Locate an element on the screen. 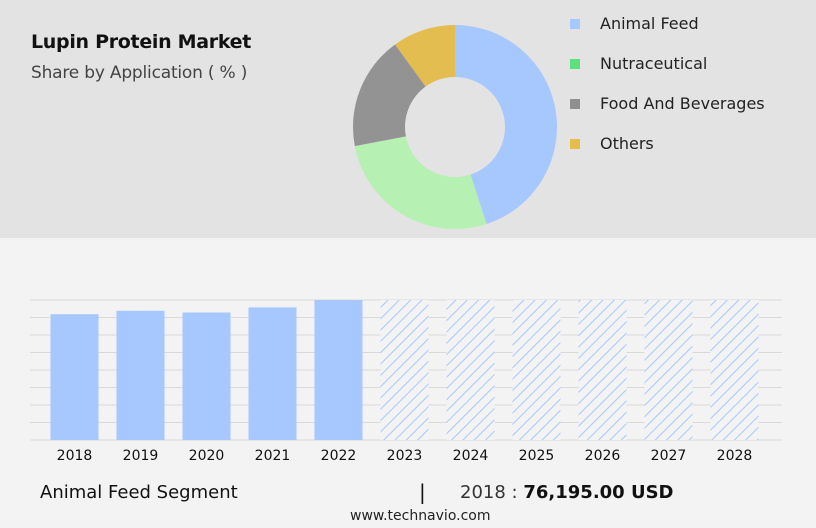 The image size is (816, 528). donut-slice-others is located at coordinates (425, 56).